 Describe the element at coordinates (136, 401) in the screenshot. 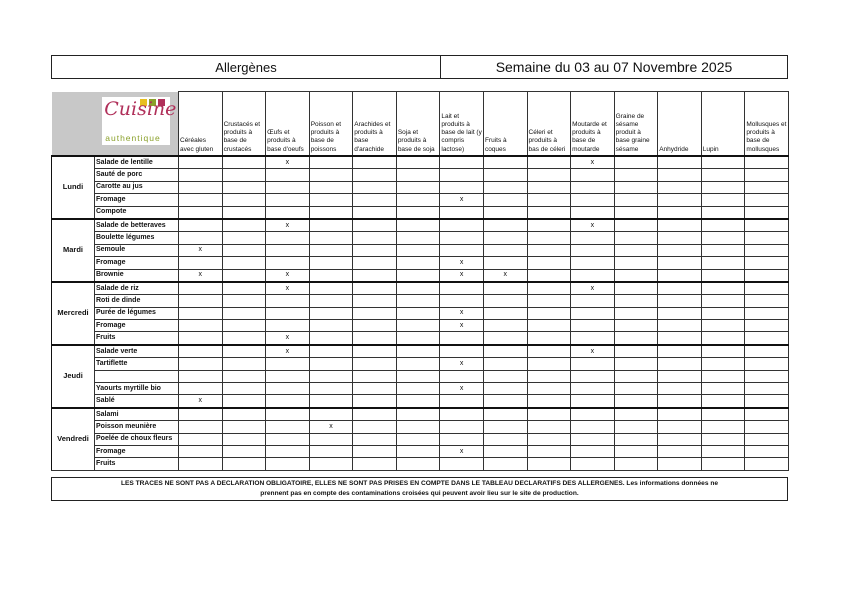

I see `dish-name: Sablé` at that location.